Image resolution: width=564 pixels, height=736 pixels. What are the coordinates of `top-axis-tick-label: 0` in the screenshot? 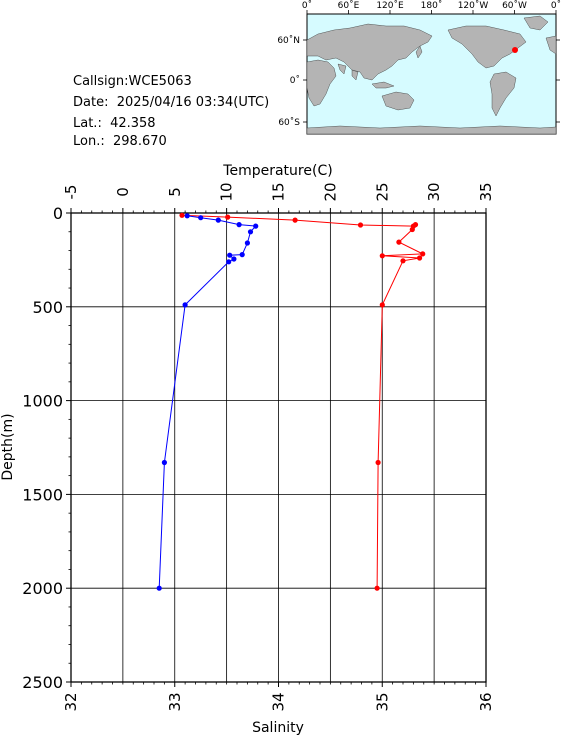 It's located at (123, 192).